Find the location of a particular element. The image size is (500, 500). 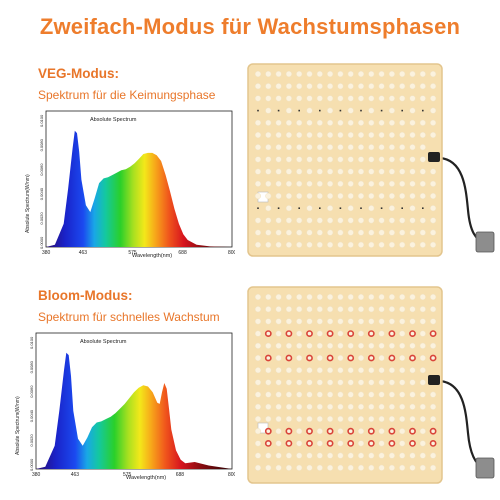

y-tick-label: 0.0020 is located at coordinates (41, 218).